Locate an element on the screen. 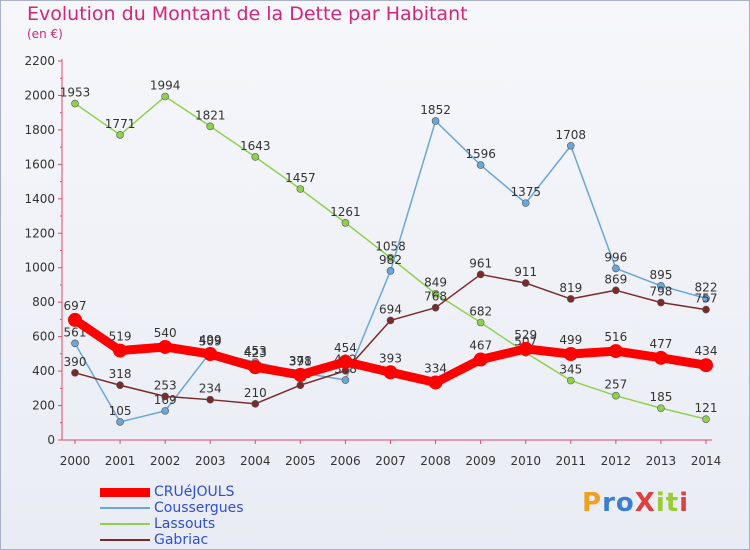  y-tick-label: 1400 is located at coordinates (39, 199).